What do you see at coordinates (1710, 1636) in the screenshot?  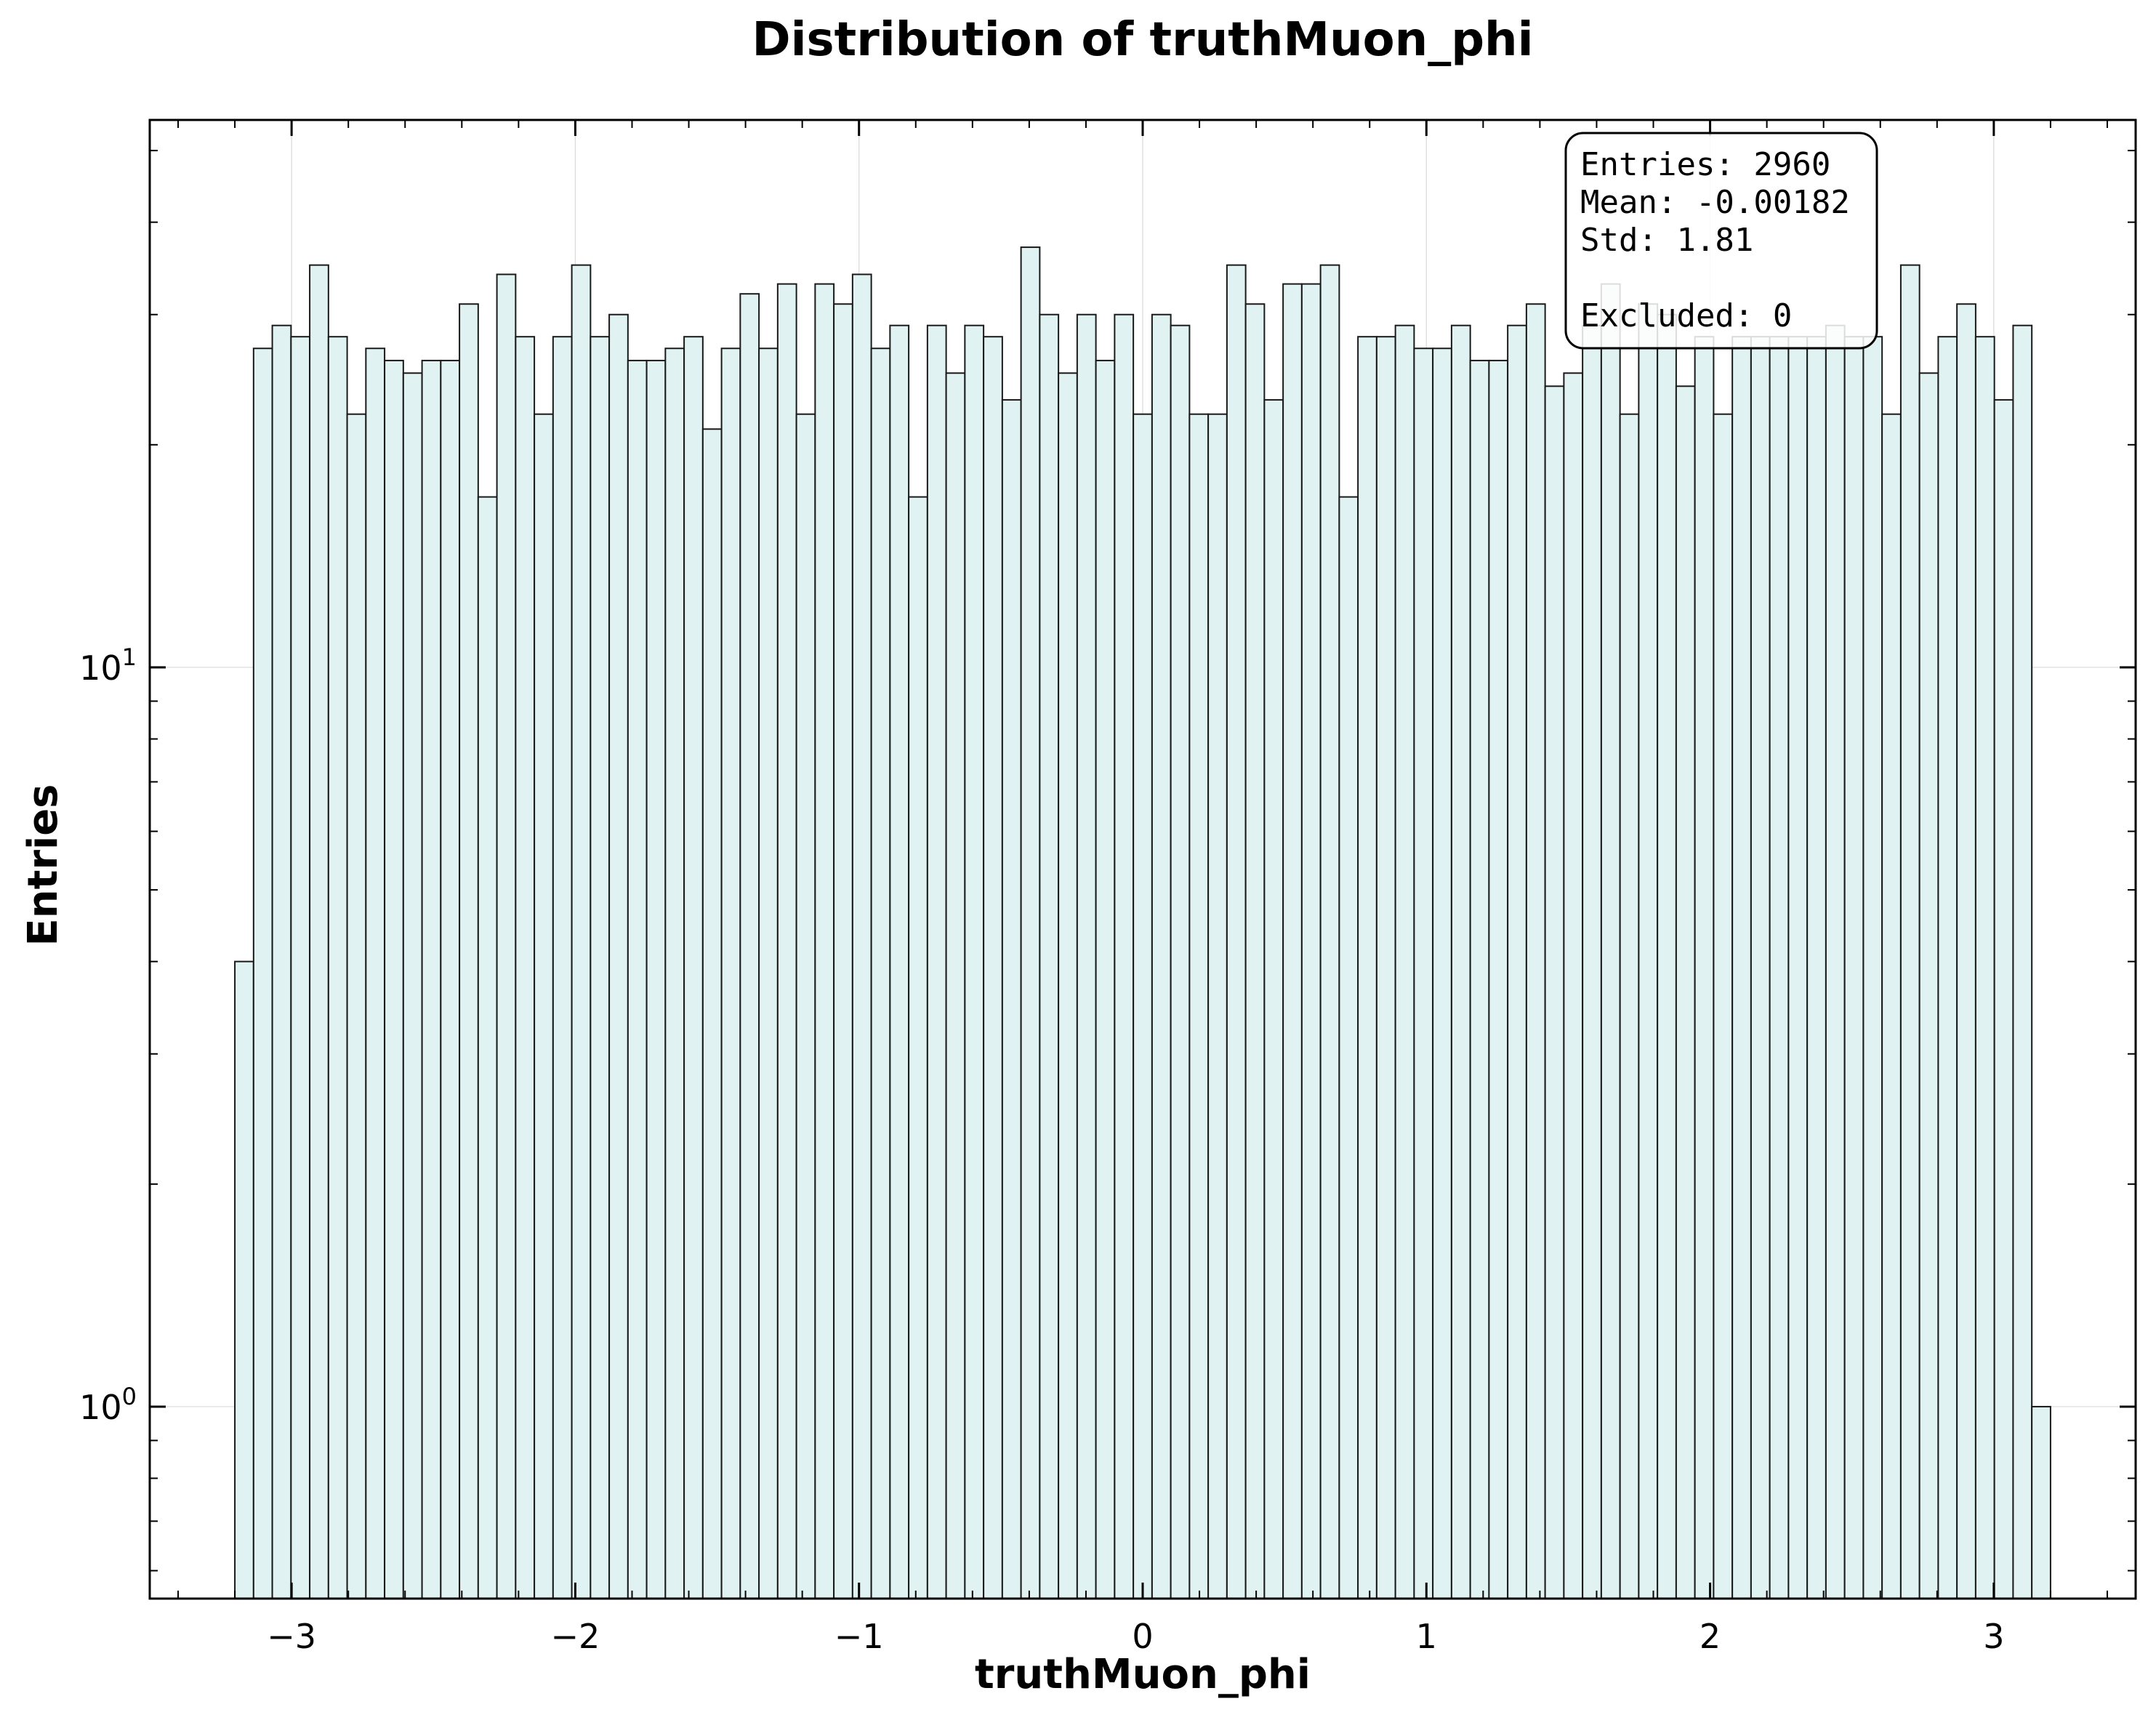 I see `x-tick-label: 2` at bounding box center [1710, 1636].